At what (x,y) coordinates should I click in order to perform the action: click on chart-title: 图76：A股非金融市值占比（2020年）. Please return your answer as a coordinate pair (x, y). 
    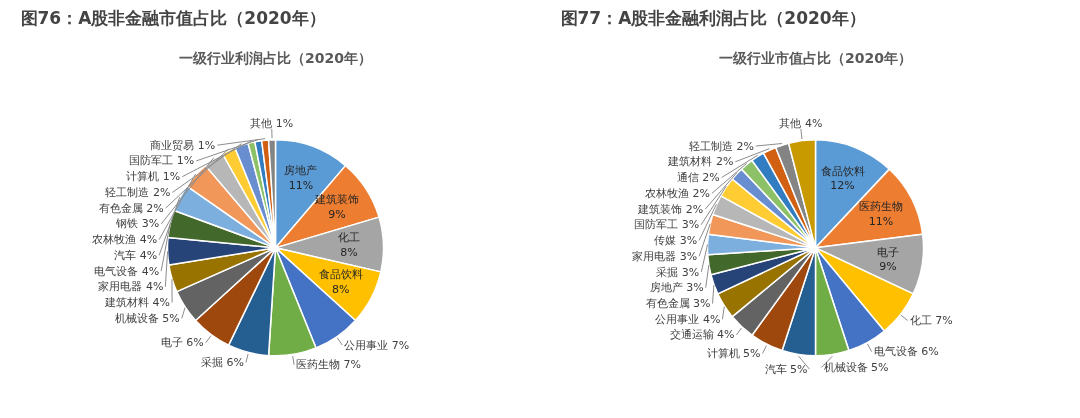
    Looking at the image, I should click on (173, 17).